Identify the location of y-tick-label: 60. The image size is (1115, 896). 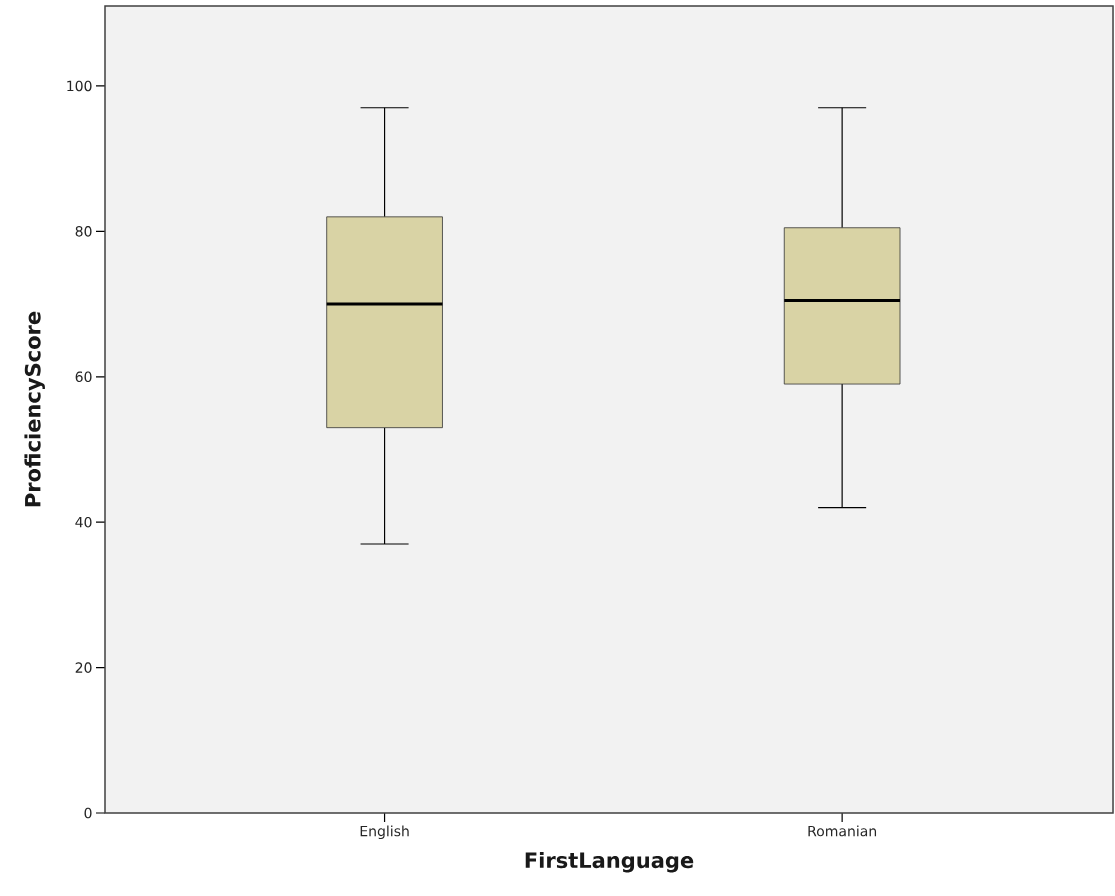
(83, 377).